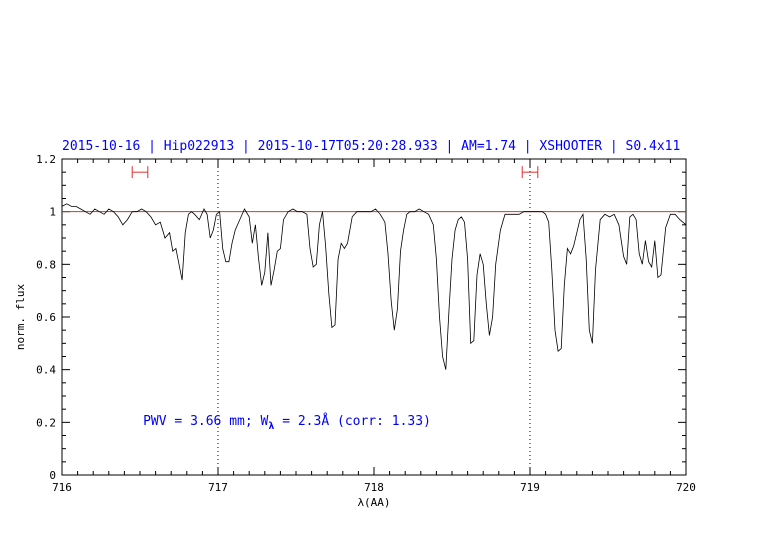 This screenshot has height=542, width=782. What do you see at coordinates (20, 317) in the screenshot?
I see `y-axis-label: norm. flux` at bounding box center [20, 317].